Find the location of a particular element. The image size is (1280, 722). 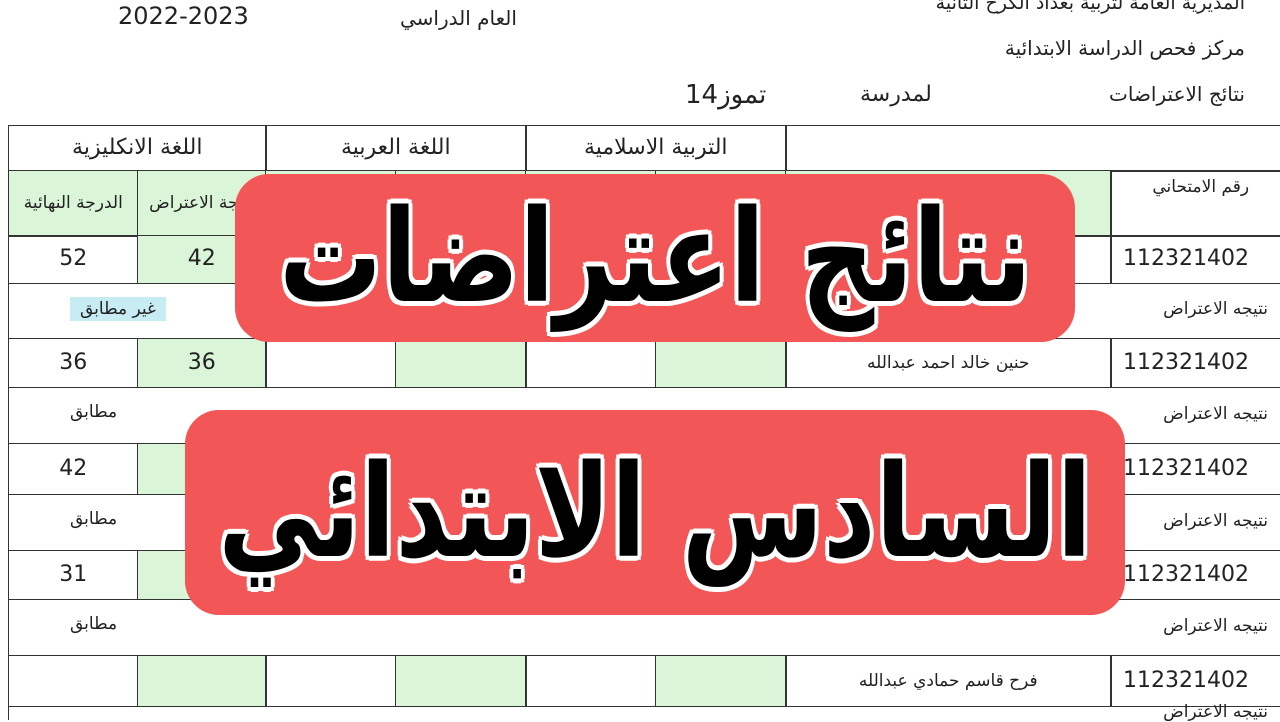

english-objection-grade is located at coordinates (202, 681).